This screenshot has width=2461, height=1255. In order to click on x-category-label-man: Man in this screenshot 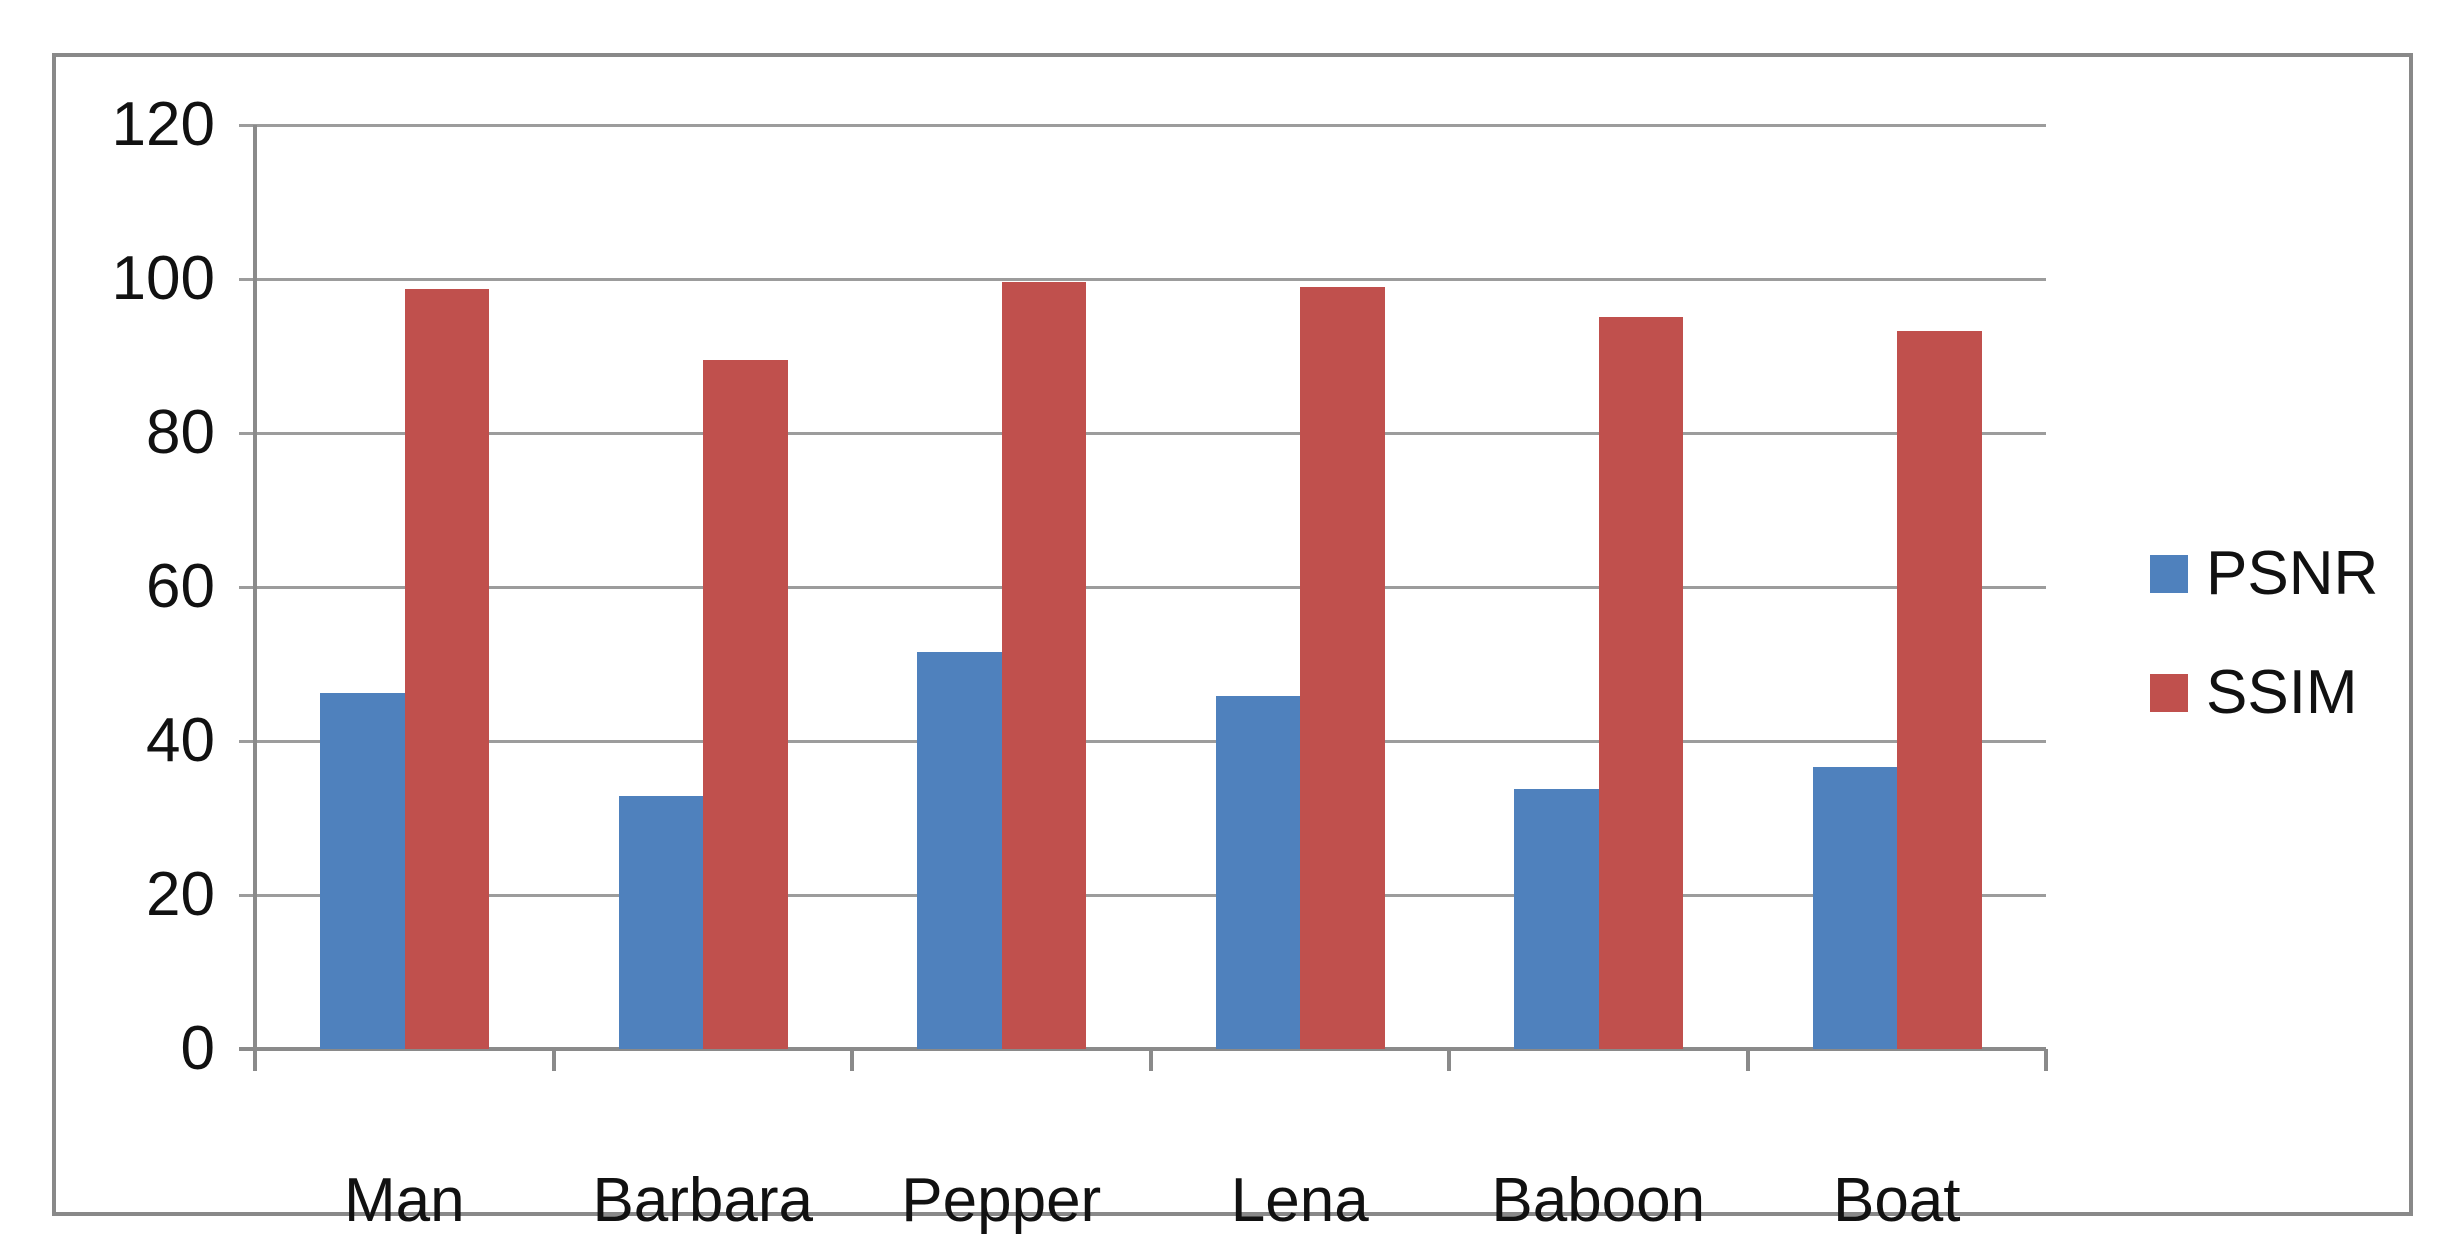, I will do `click(404, 1200)`.